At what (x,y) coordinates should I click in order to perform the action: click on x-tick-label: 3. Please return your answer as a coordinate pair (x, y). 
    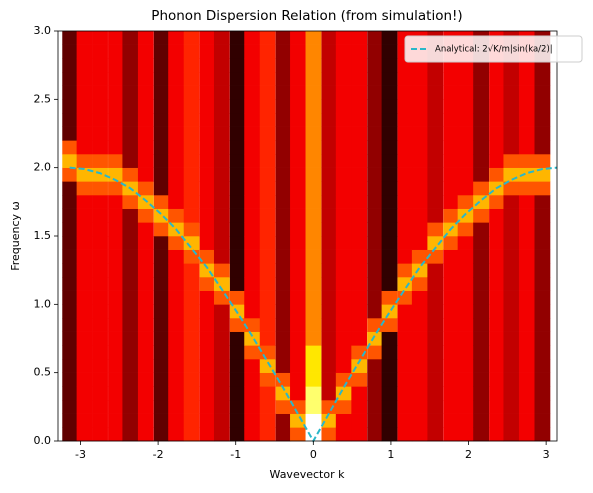
    Looking at the image, I should click on (546, 454).